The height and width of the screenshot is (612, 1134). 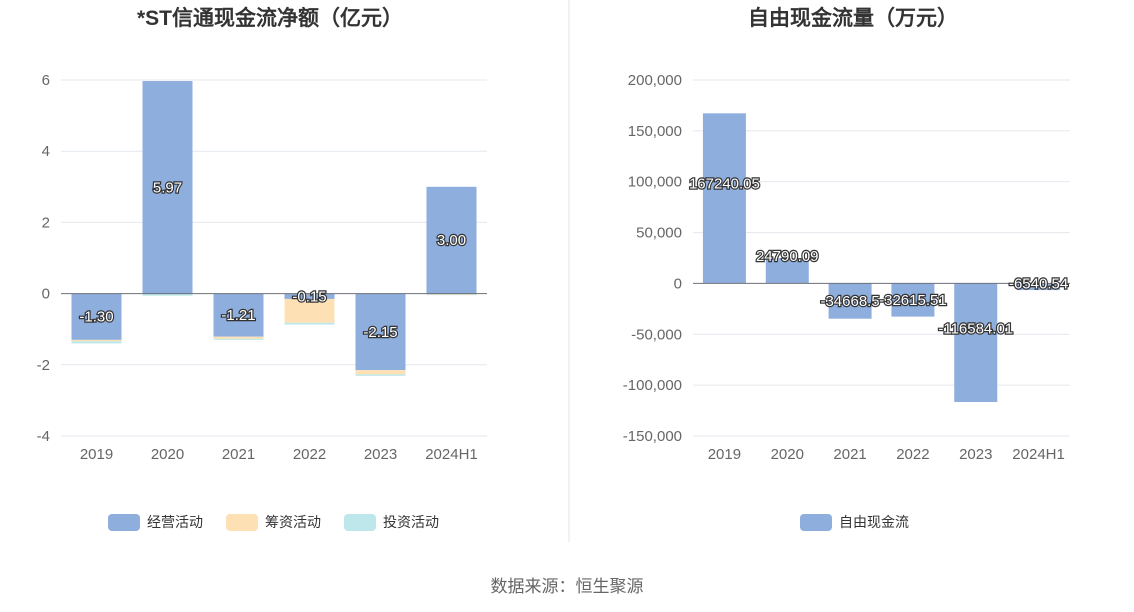 I want to click on data-label: -116584.01, so click(x=975, y=328).